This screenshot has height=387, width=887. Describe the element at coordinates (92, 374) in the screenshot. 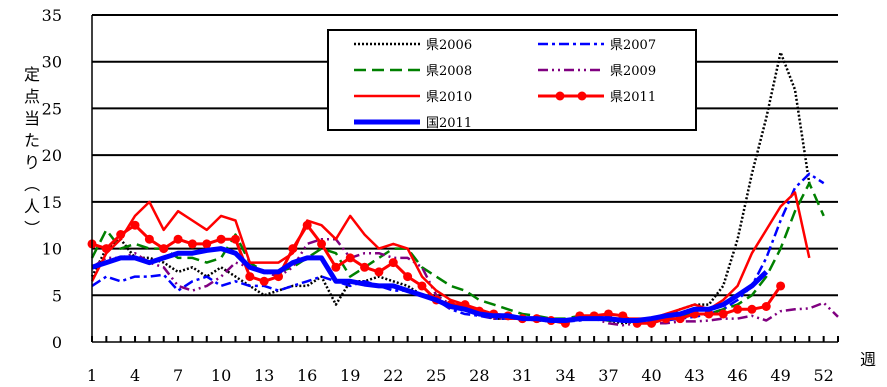

I see `x-tick-label-1: 1` at that location.